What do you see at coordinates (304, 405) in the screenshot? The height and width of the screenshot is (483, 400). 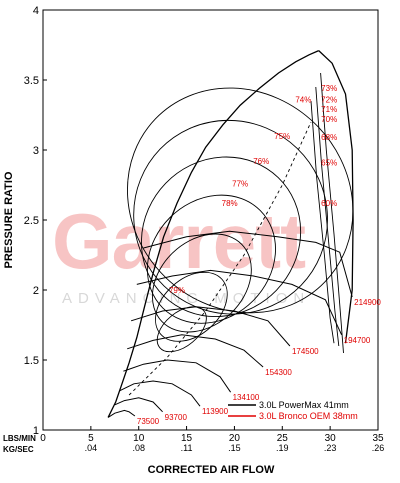 I see `legend-label-black: 3.0L PowerMax 41mm` at bounding box center [304, 405].